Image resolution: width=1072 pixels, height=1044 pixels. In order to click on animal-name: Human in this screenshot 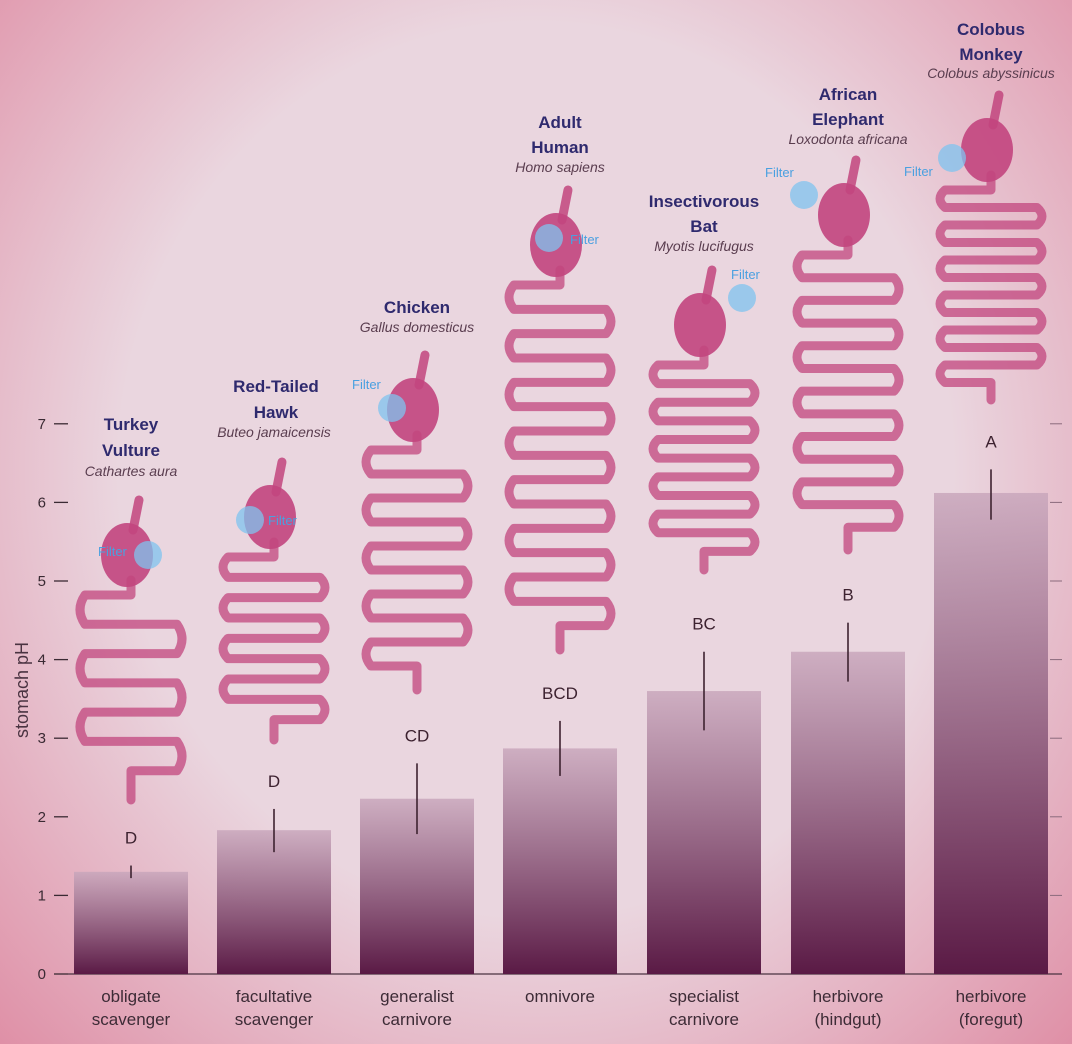, I will do `click(560, 147)`.